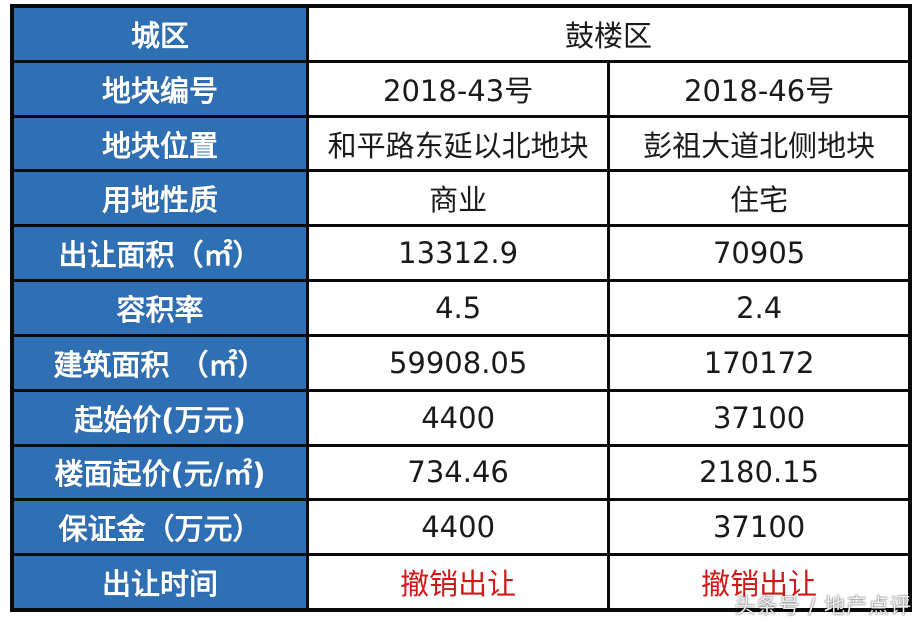 This screenshot has width=924, height=622. I want to click on table-row-parcel-number: 地块编号 2018-43号 2018-46号, so click(461, 88).